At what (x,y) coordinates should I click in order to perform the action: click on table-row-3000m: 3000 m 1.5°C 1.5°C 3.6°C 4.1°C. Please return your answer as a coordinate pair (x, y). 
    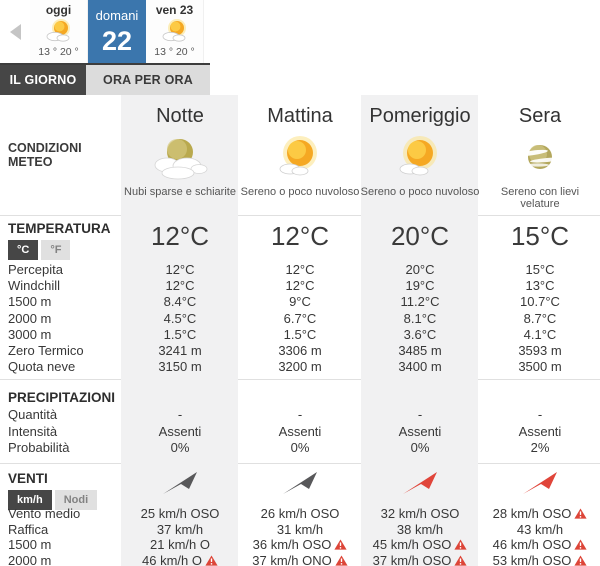
    Looking at the image, I should click on (300, 335).